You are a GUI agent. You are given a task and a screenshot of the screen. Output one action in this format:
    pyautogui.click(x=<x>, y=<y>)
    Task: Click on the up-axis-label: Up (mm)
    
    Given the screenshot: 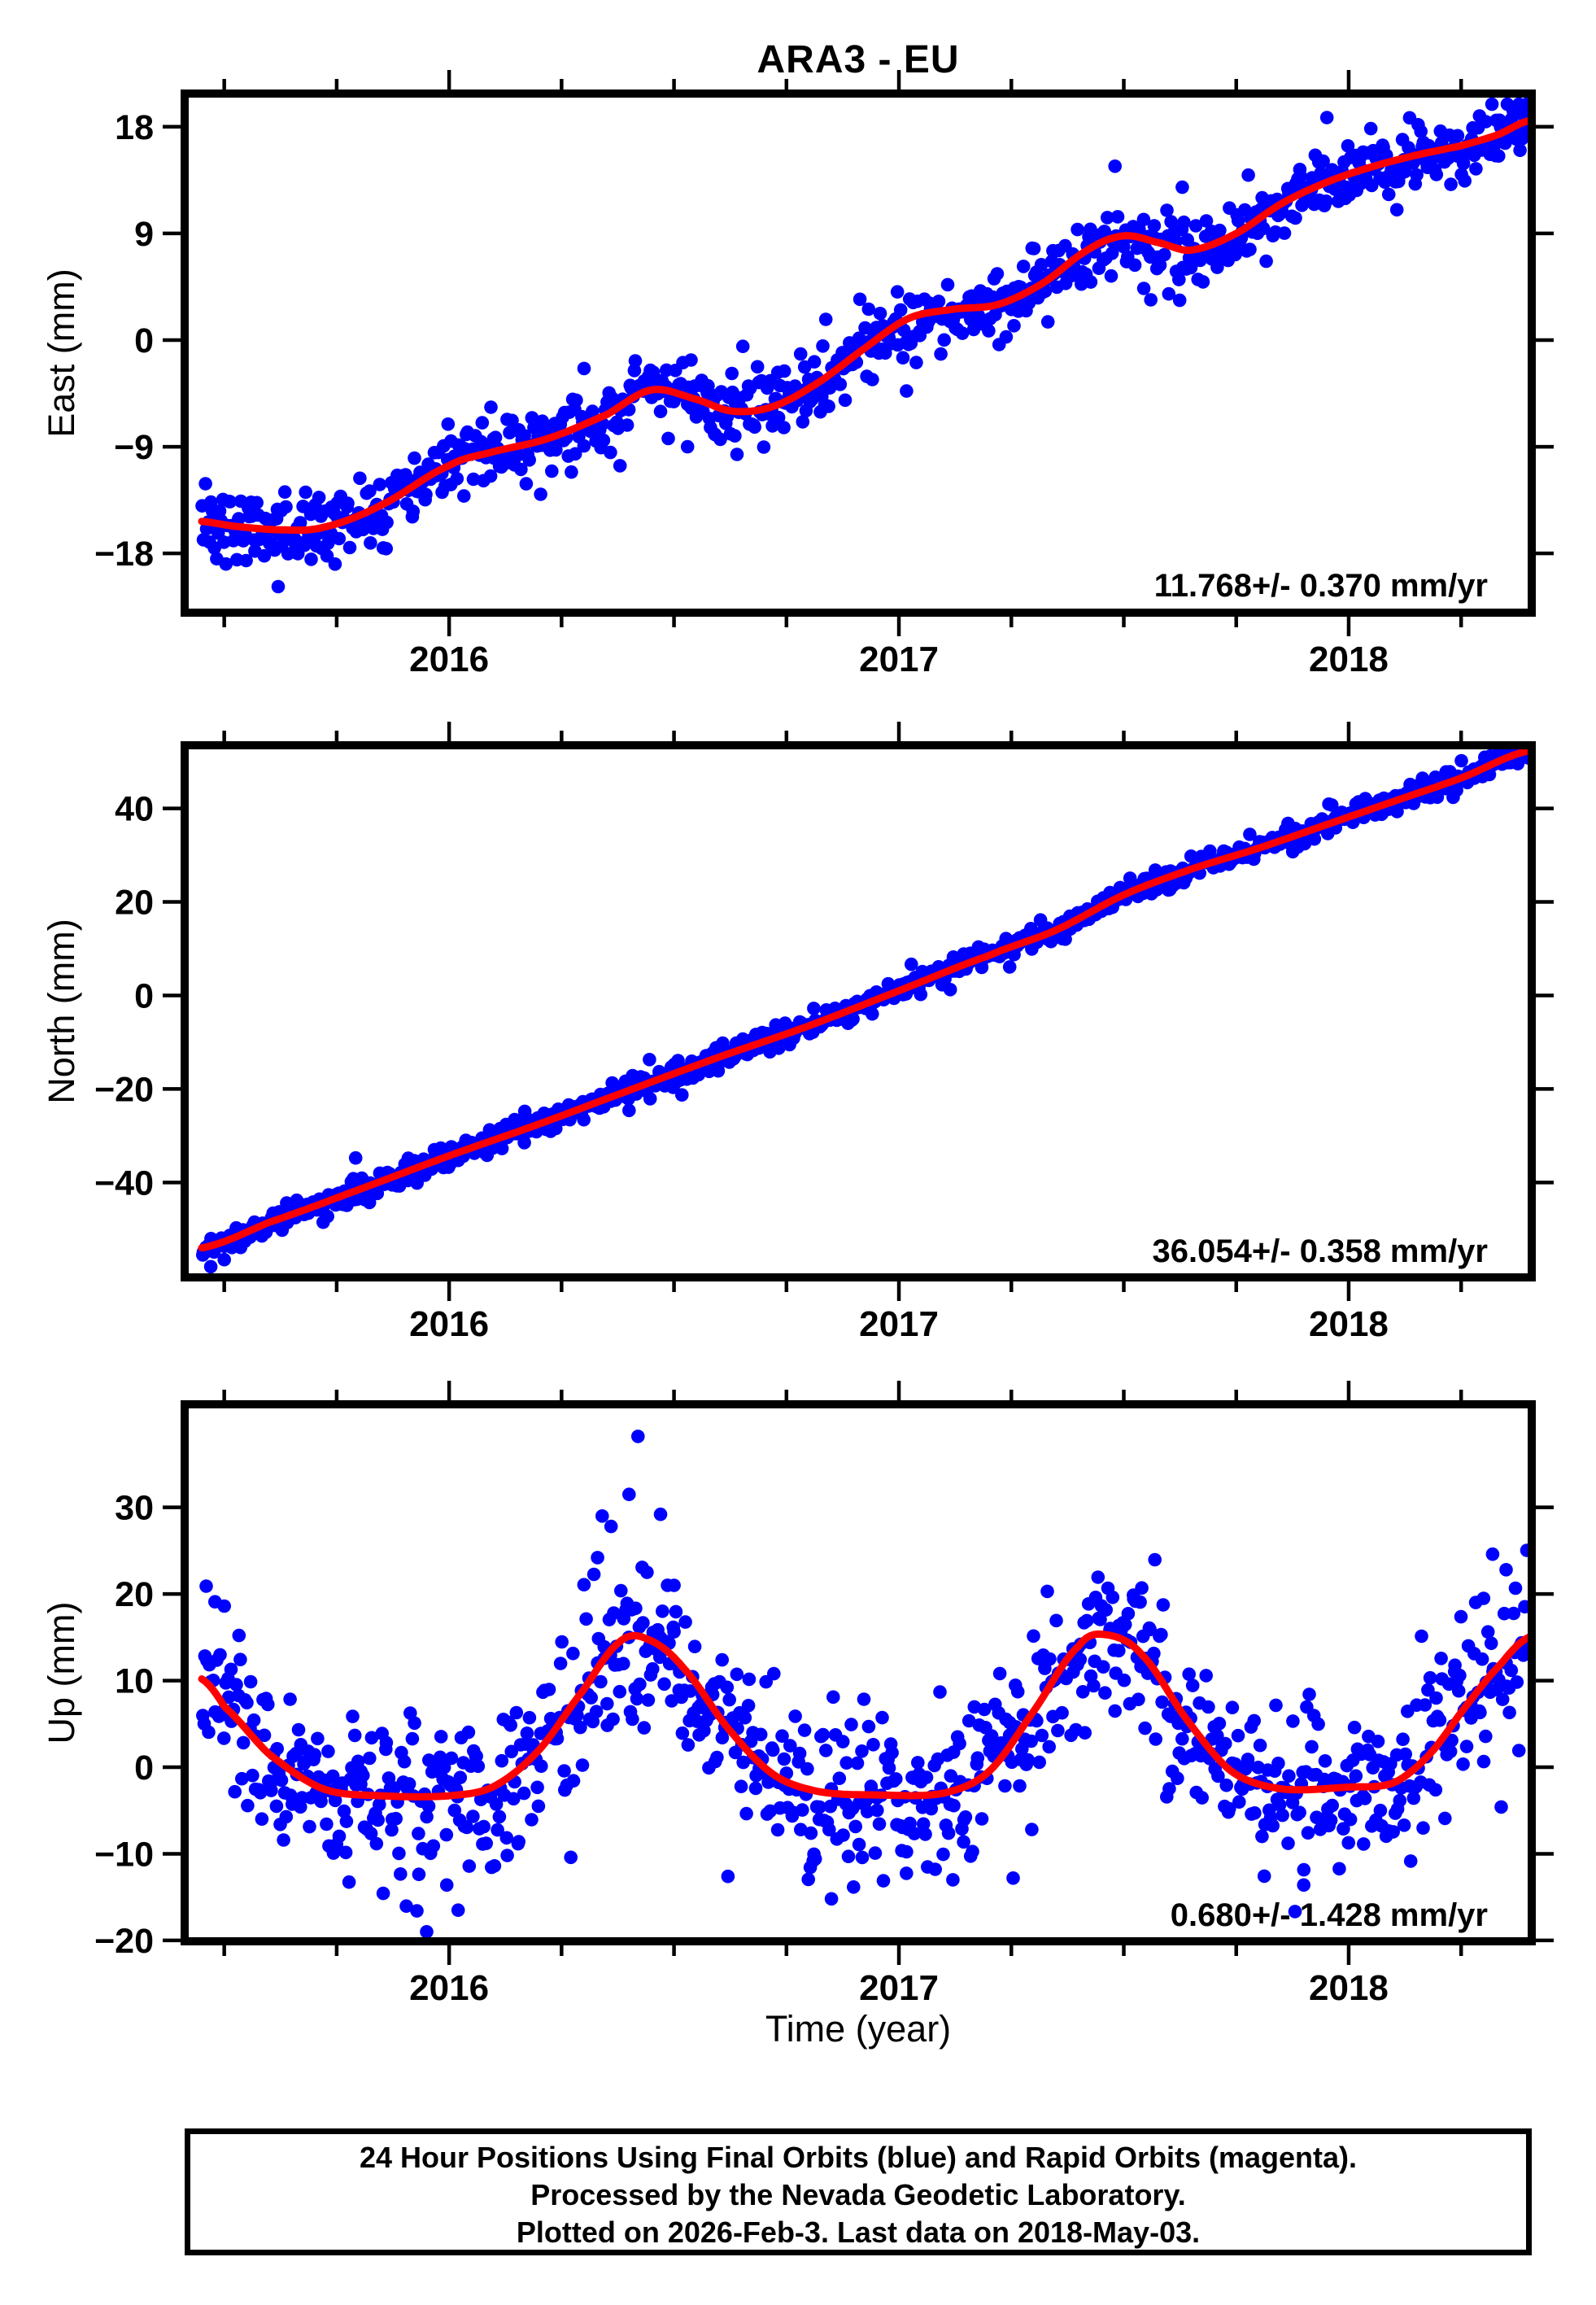 What is the action you would take?
    pyautogui.click(x=61, y=1673)
    